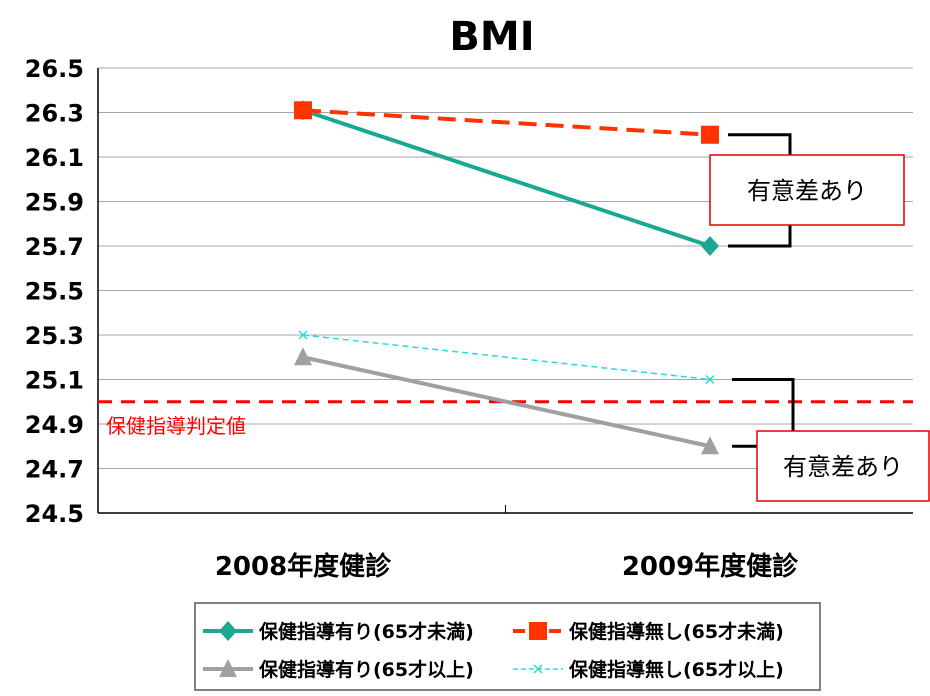  I want to click on chart-title: BMI, so click(491, 37).